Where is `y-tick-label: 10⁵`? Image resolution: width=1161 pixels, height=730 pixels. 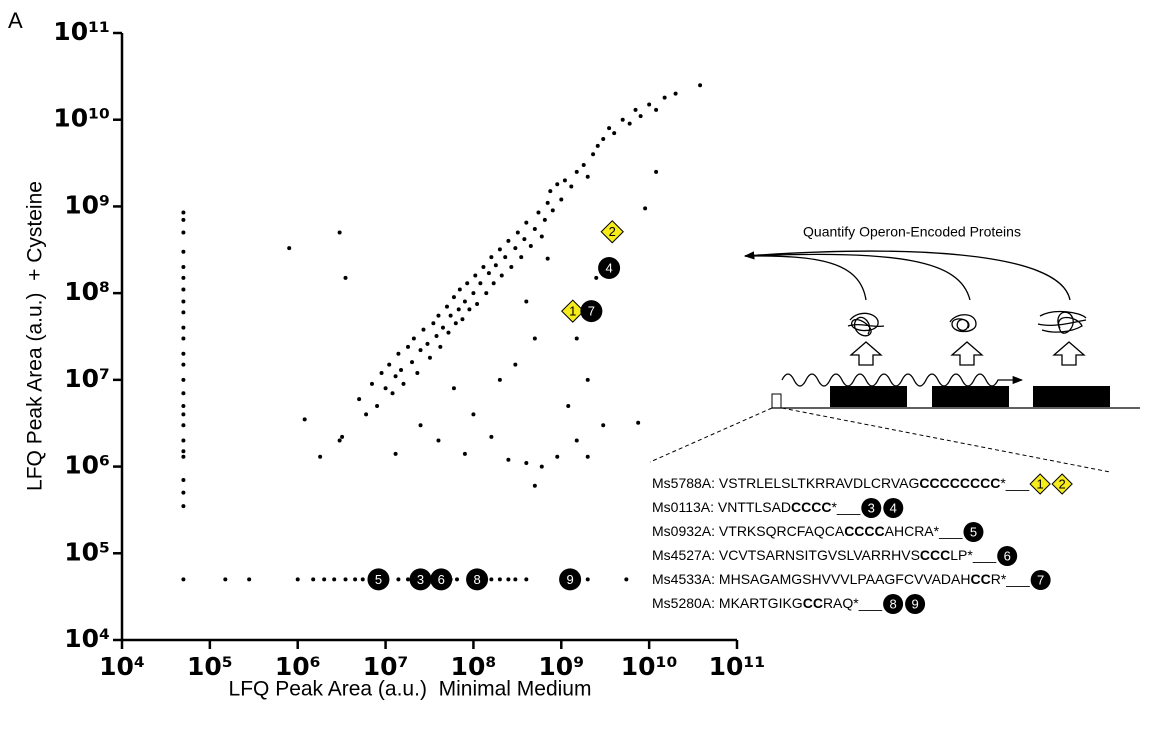
y-tick-label: 10⁵ is located at coordinates (87, 551).